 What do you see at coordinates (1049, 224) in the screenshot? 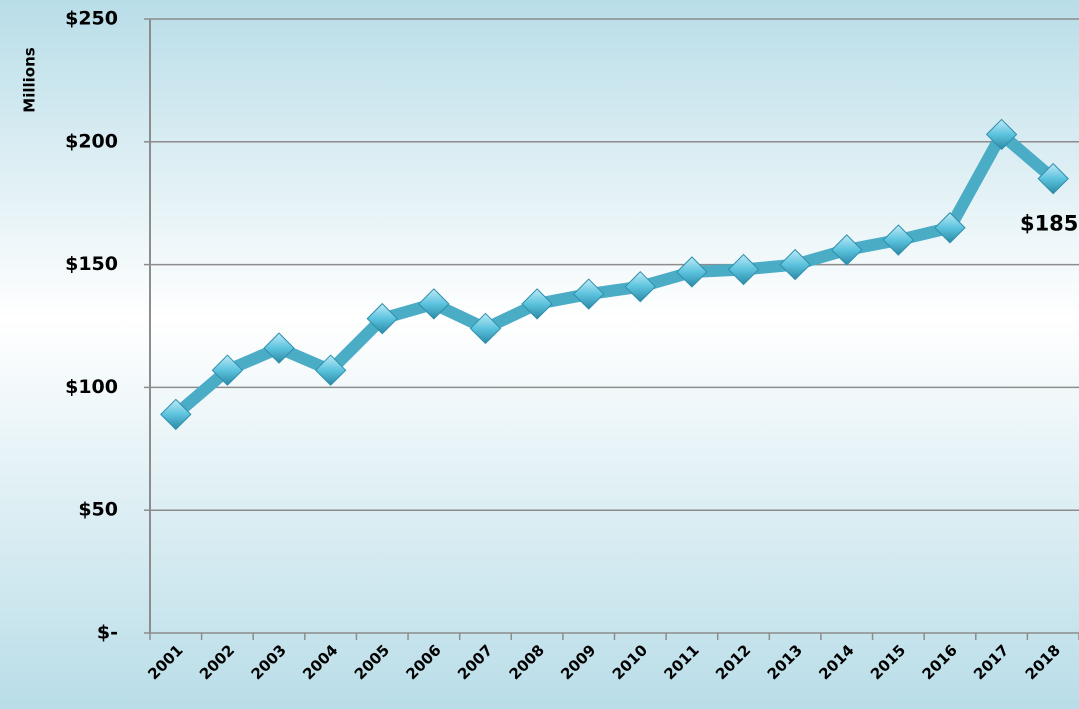
I see `data-label: $185` at bounding box center [1049, 224].